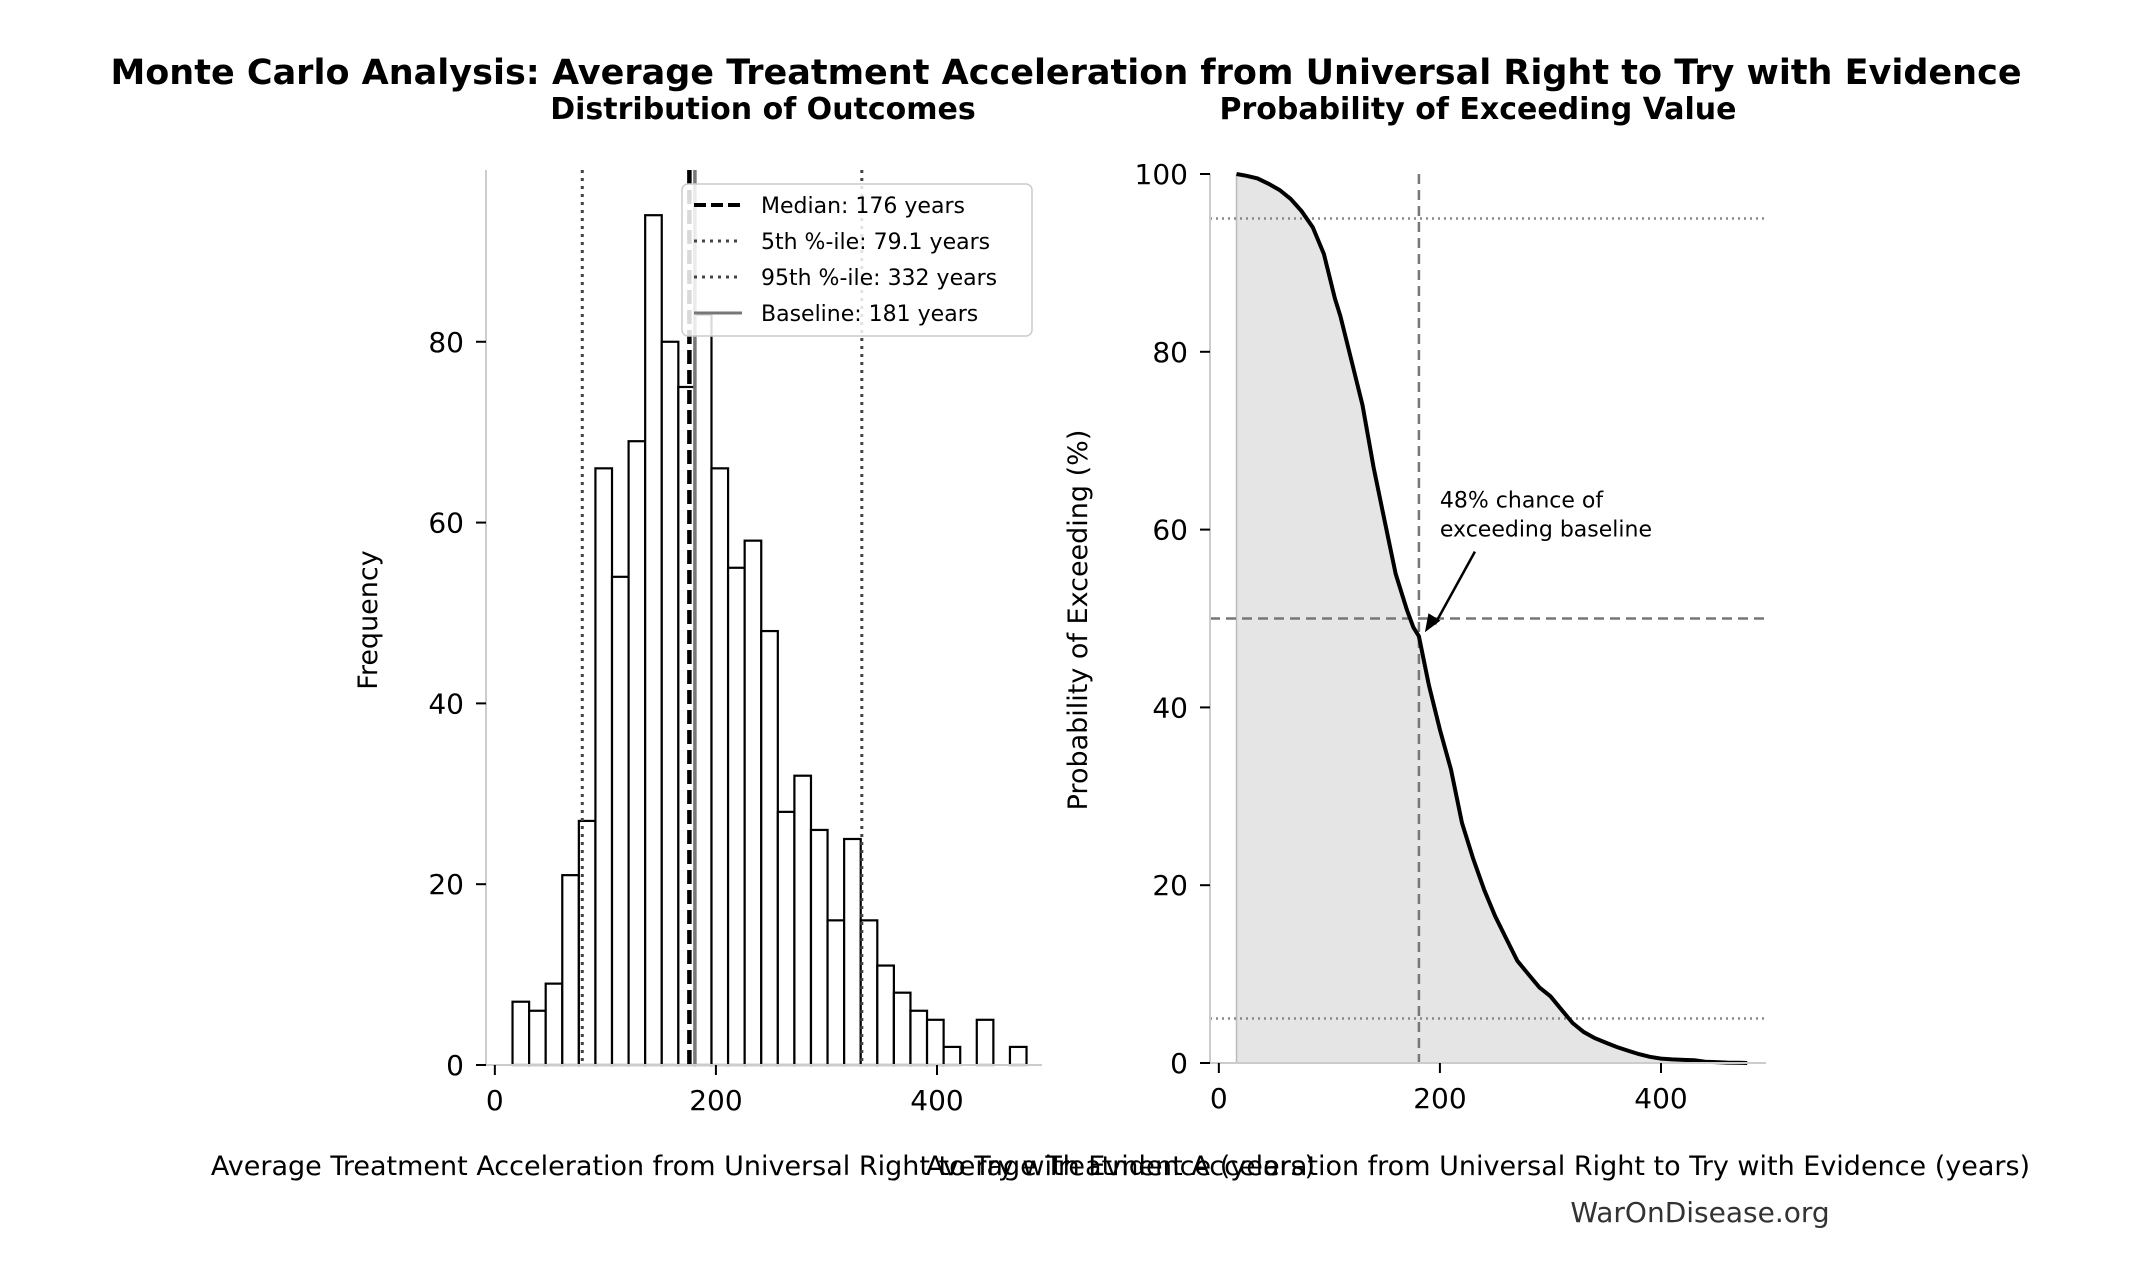 Image resolution: width=2133 pixels, height=1280 pixels. What do you see at coordinates (446, 703) in the screenshot?
I see `histogram-y-tick-label: 40` at bounding box center [446, 703].